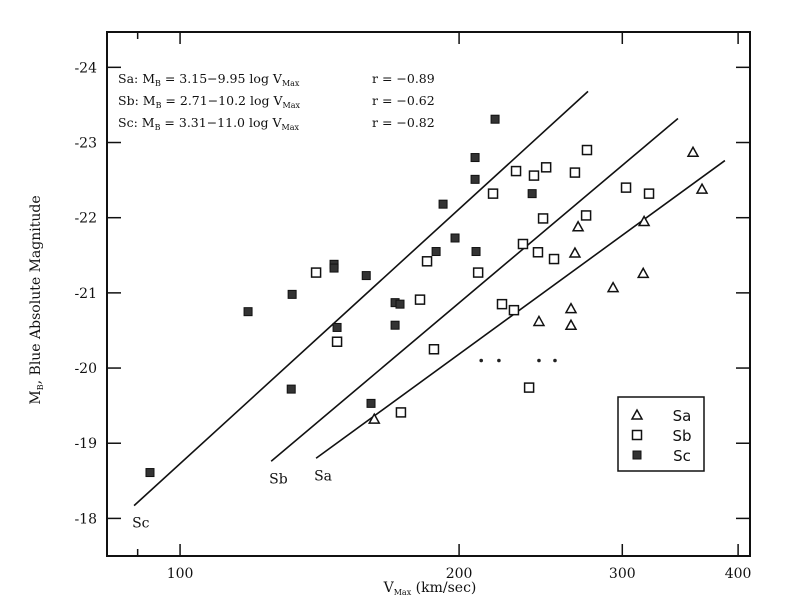 Image resolution: width=793 pixels, height=612 pixels. I want to click on y-axis-label: MB, Blue Absolute Magnitude, so click(36, 299).